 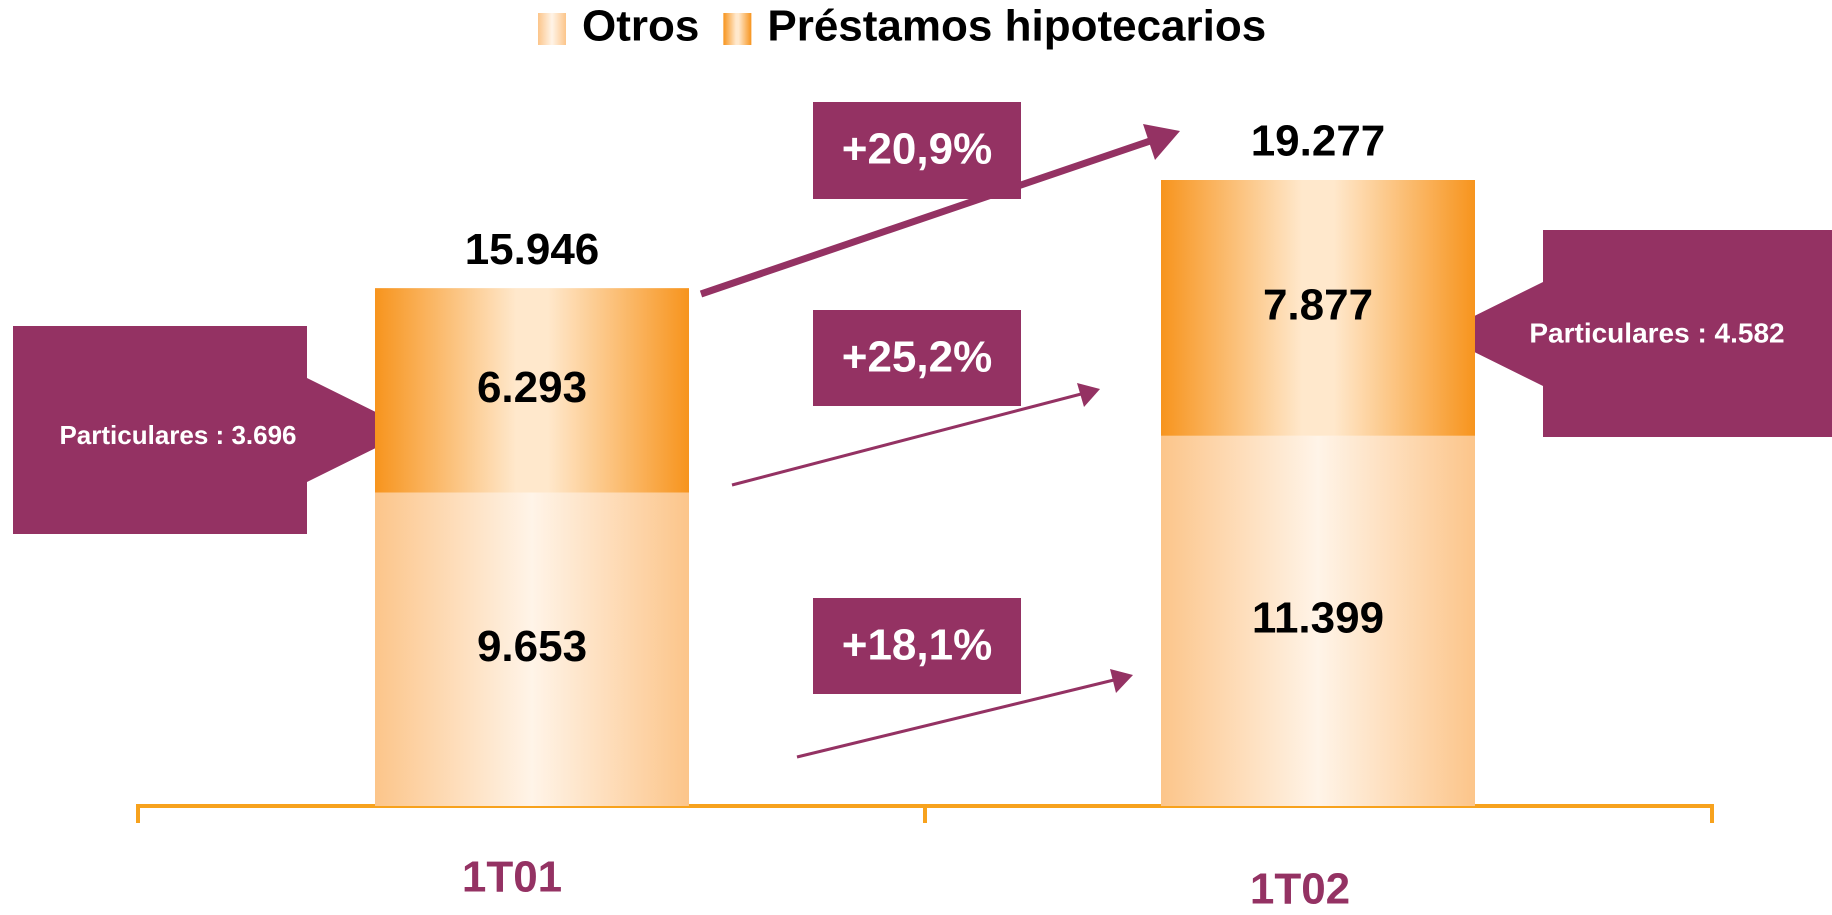 I want to click on total-label: 19.277, so click(x=1318, y=141).